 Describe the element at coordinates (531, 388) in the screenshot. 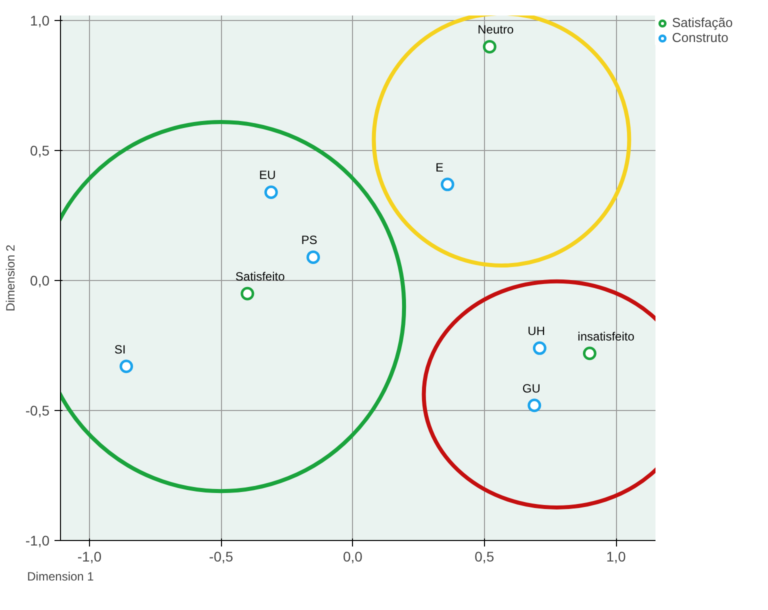

I see `annotation: GU` at that location.